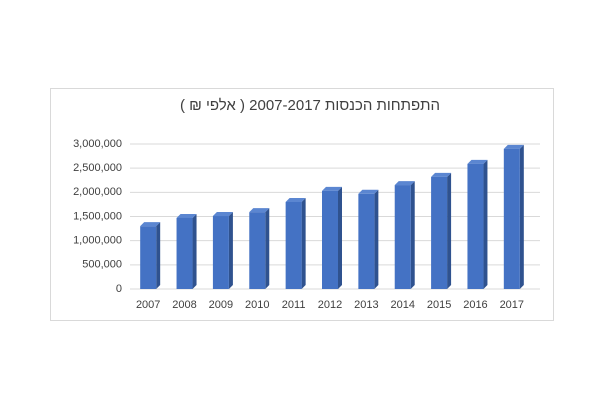 The width and height of the screenshot is (600, 420). What do you see at coordinates (119, 289) in the screenshot?
I see `y-tick-label: 0` at bounding box center [119, 289].